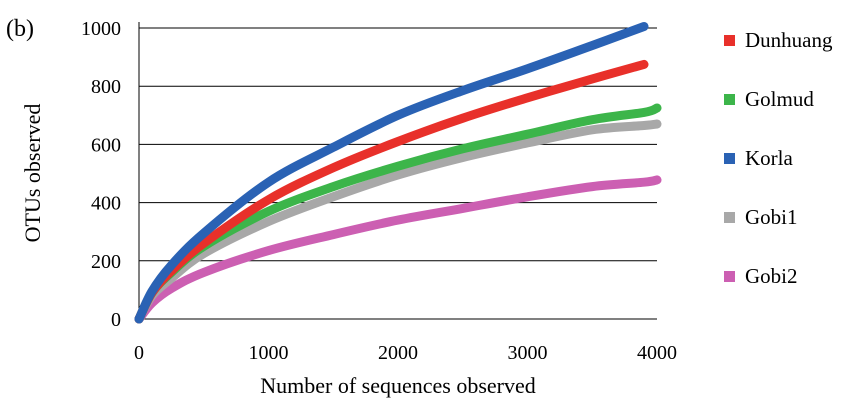  What do you see at coordinates (771, 217) in the screenshot?
I see `legend-label-gobi1: Gobi1` at bounding box center [771, 217].